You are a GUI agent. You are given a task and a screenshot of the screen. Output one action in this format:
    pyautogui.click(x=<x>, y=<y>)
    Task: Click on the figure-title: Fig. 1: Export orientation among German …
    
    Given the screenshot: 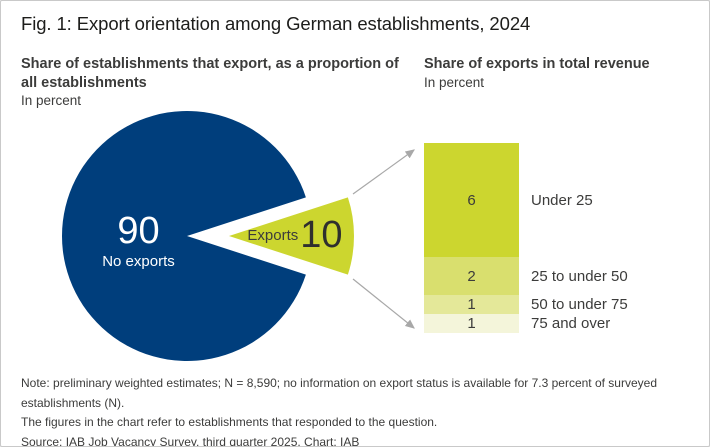 What is the action you would take?
    pyautogui.click(x=276, y=23)
    